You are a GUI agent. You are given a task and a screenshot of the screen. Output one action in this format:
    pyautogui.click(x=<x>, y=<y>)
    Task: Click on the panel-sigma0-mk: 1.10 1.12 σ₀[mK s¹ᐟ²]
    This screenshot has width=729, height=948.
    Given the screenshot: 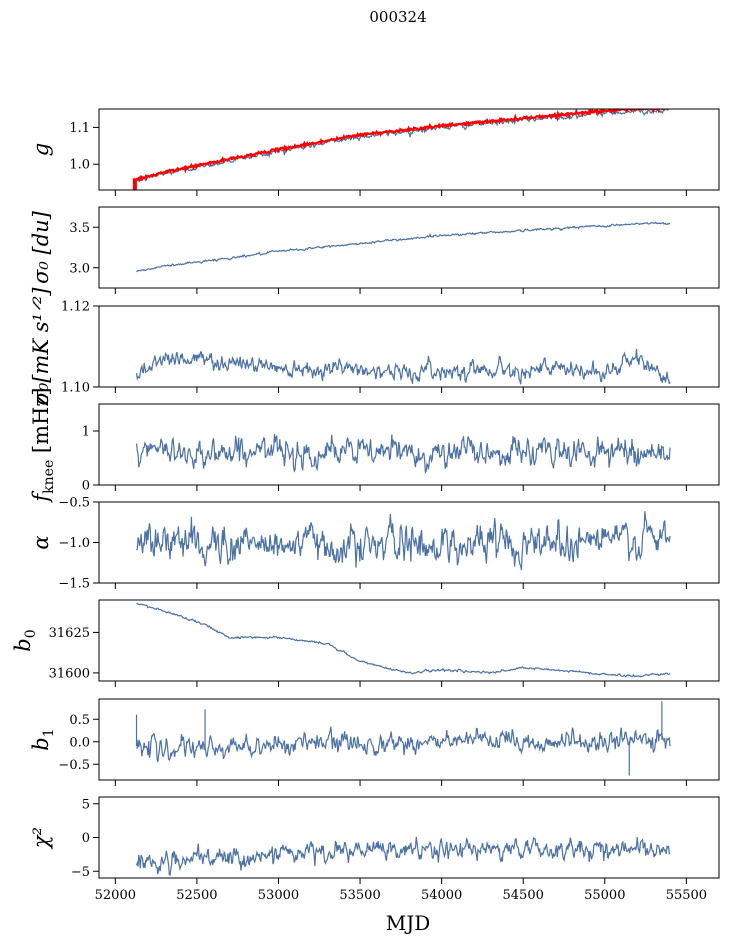 What is the action you would take?
    pyautogui.click(x=374, y=346)
    